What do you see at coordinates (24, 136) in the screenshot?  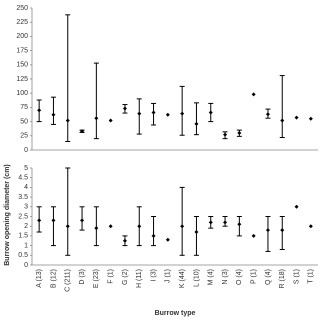 I see `y-tick-label: 25` at bounding box center [24, 136].